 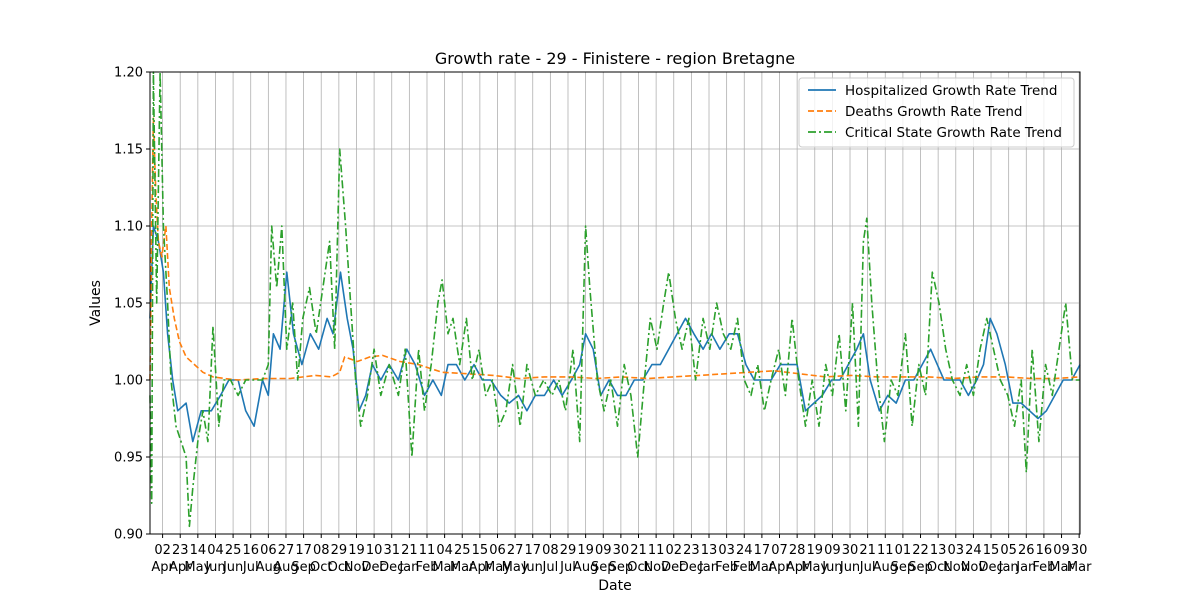 What do you see at coordinates (374, 550) in the screenshot?
I see `x-tick-day-label: 10` at bounding box center [374, 550].